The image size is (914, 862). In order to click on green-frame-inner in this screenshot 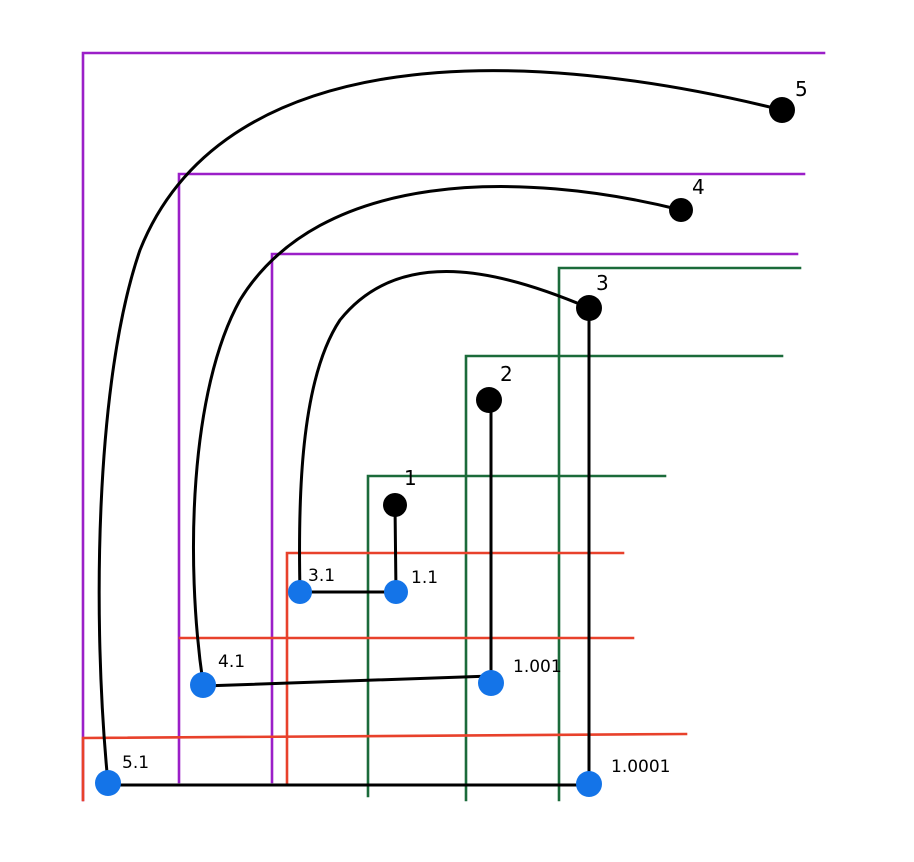, I will do `click(516, 636)`.